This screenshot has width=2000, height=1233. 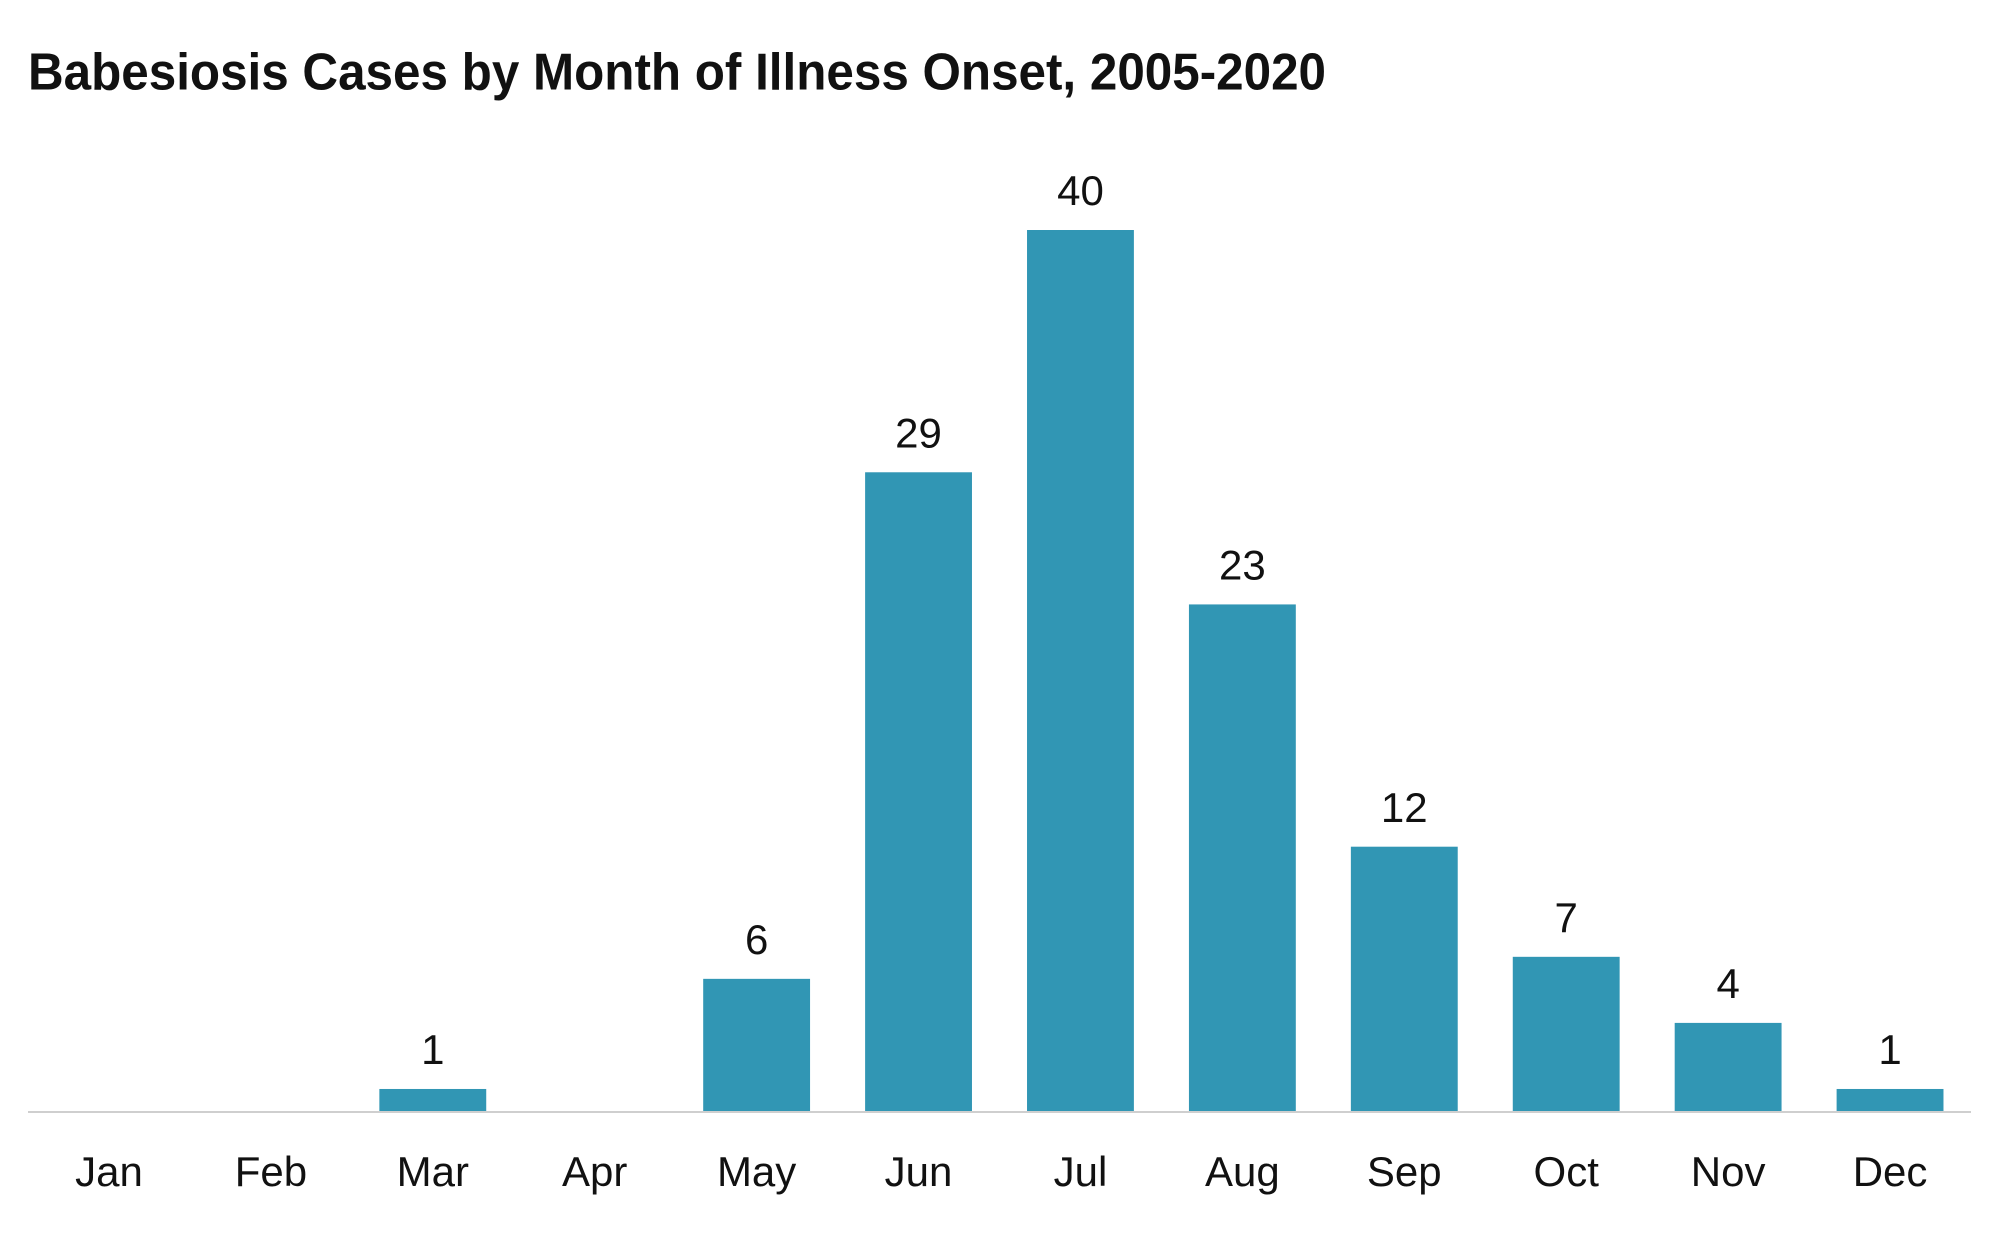 What do you see at coordinates (433, 1171) in the screenshot?
I see `x-tick-label: Mar` at bounding box center [433, 1171].